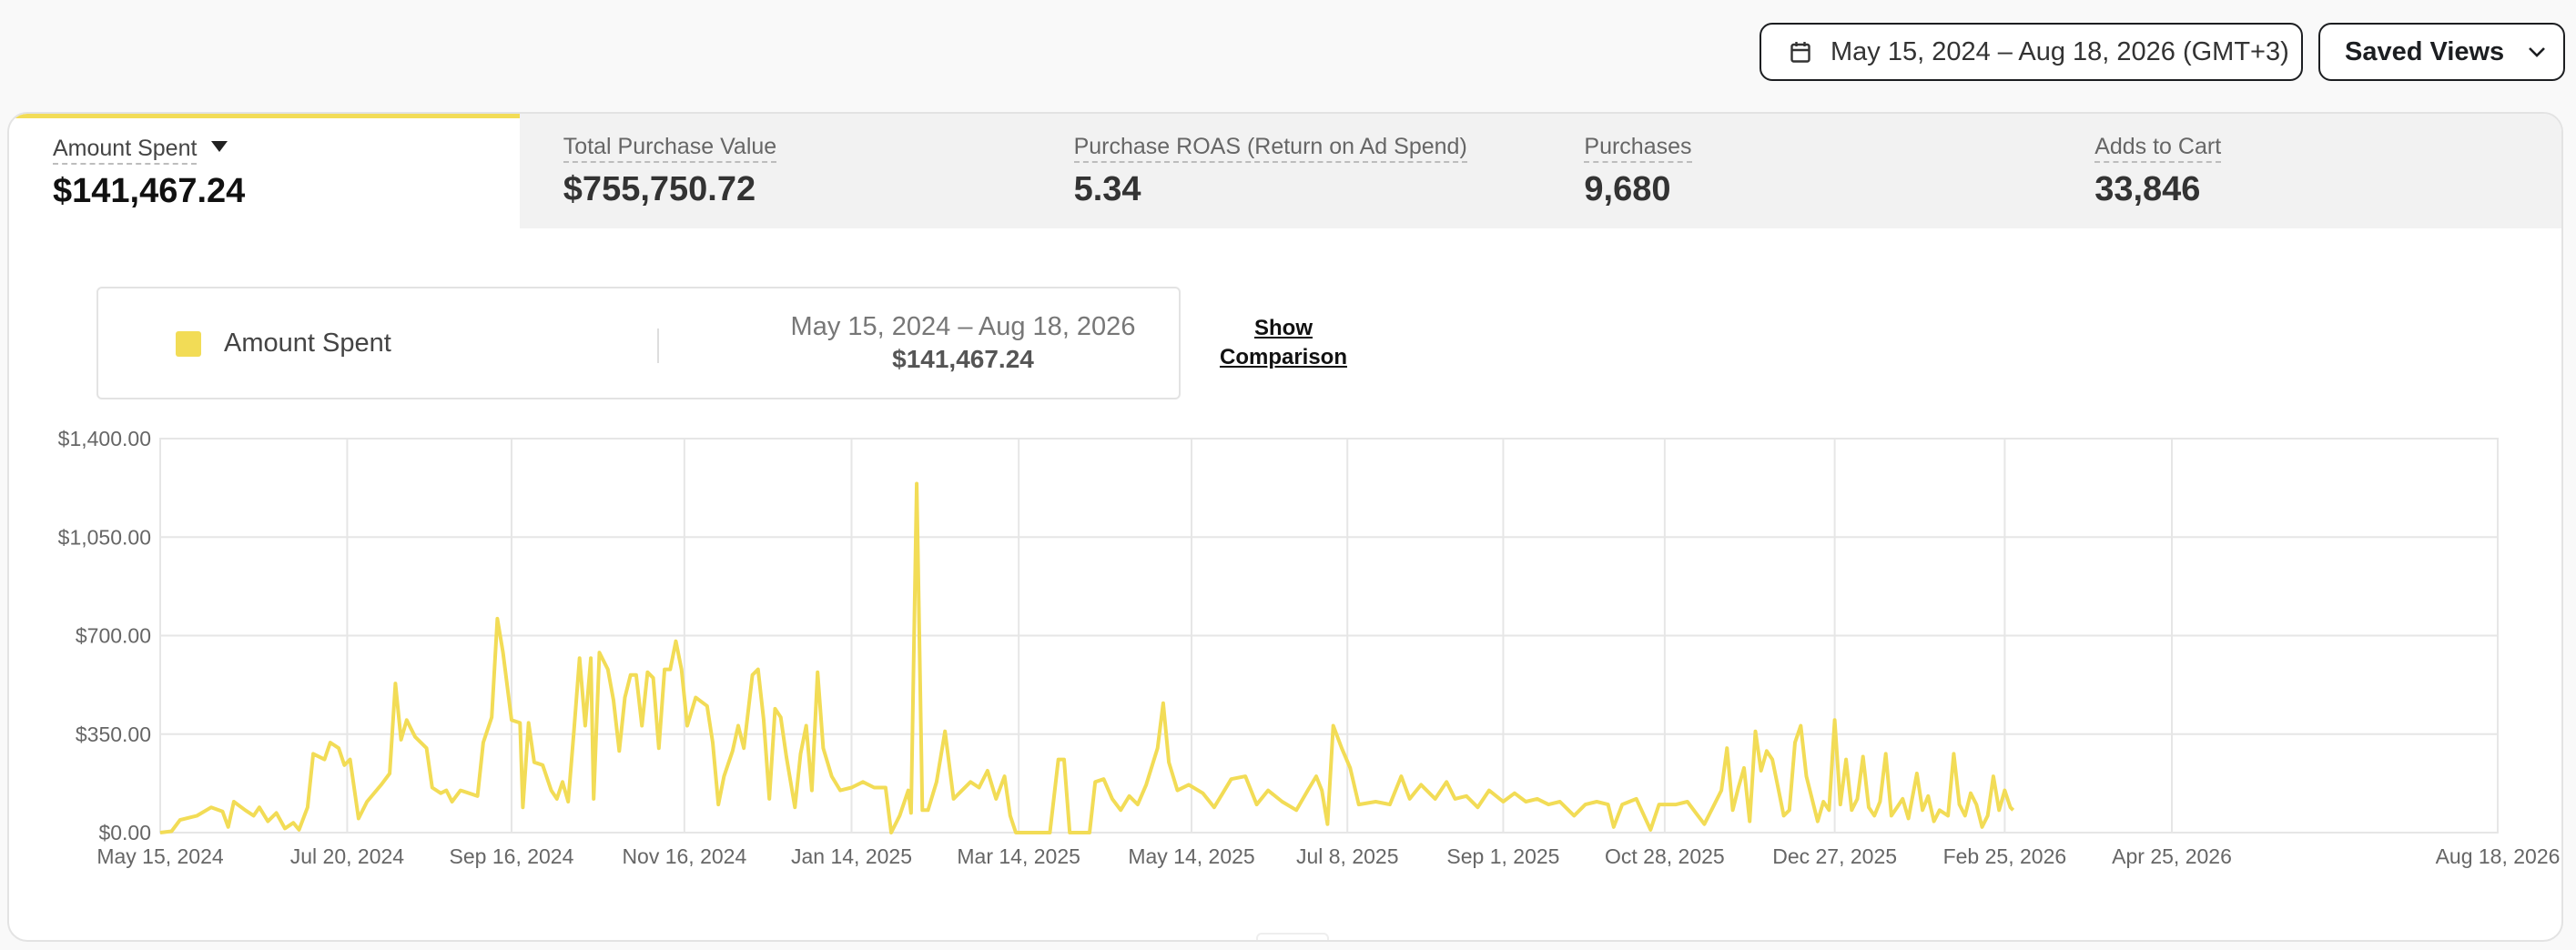  Describe the element at coordinates (2060, 51) in the screenshot. I see `date-range-label: May 15, 2024 – Aug 18, 2026 (GMT+3)` at that location.